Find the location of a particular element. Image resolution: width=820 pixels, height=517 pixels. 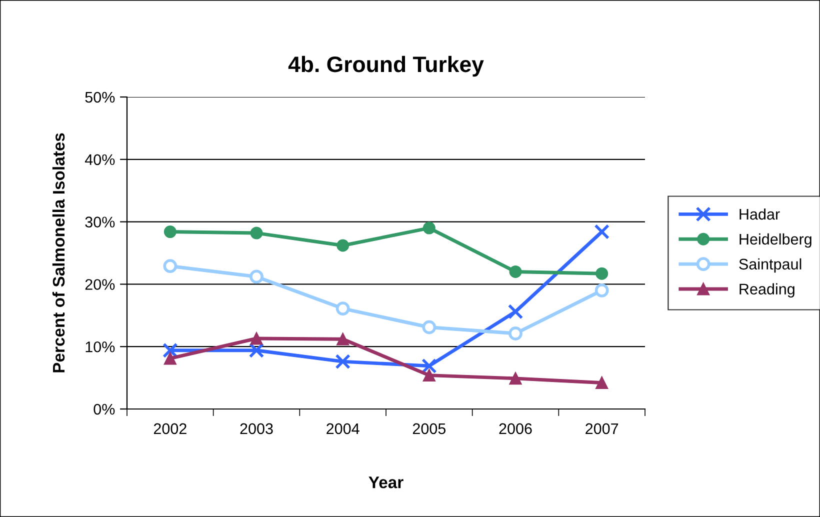

y-axis-title: Percent of Salmonella Isolates is located at coordinates (58, 252).